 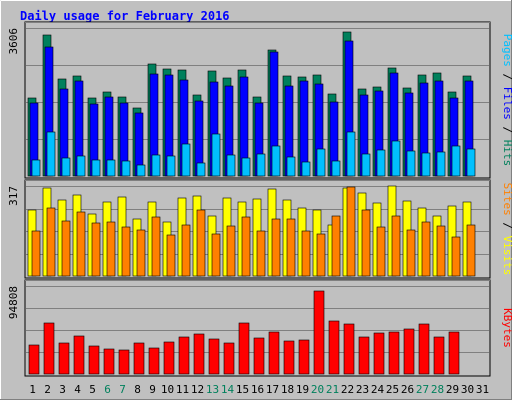 What do you see at coordinates (77, 389) in the screenshot?
I see `day-label-4: 4` at bounding box center [77, 389].